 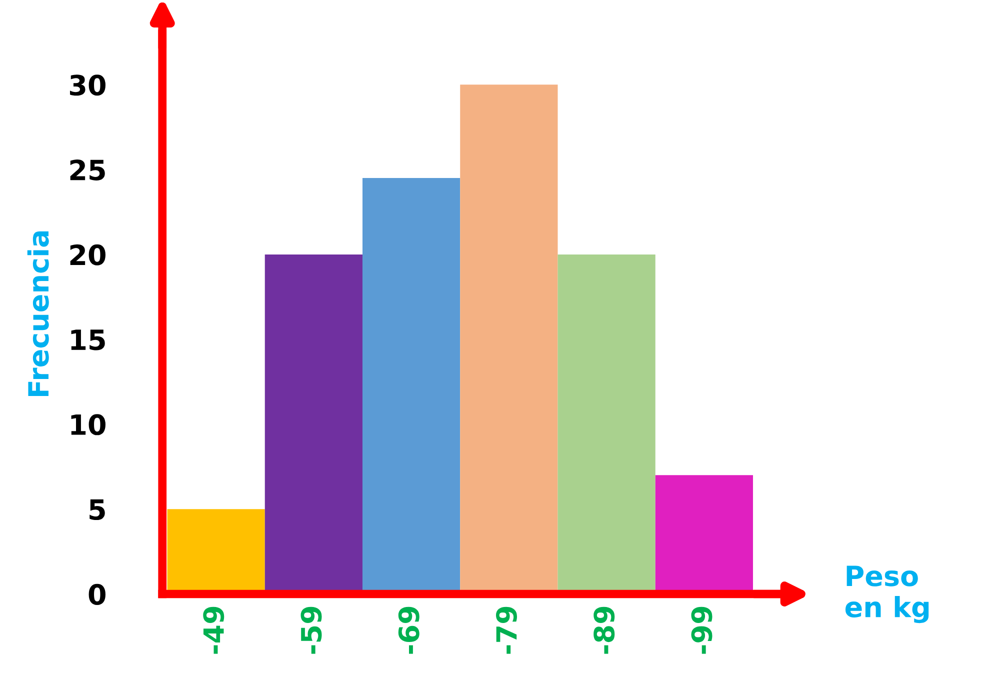 I want to click on x-tick-label: -79, so click(x=506, y=630).